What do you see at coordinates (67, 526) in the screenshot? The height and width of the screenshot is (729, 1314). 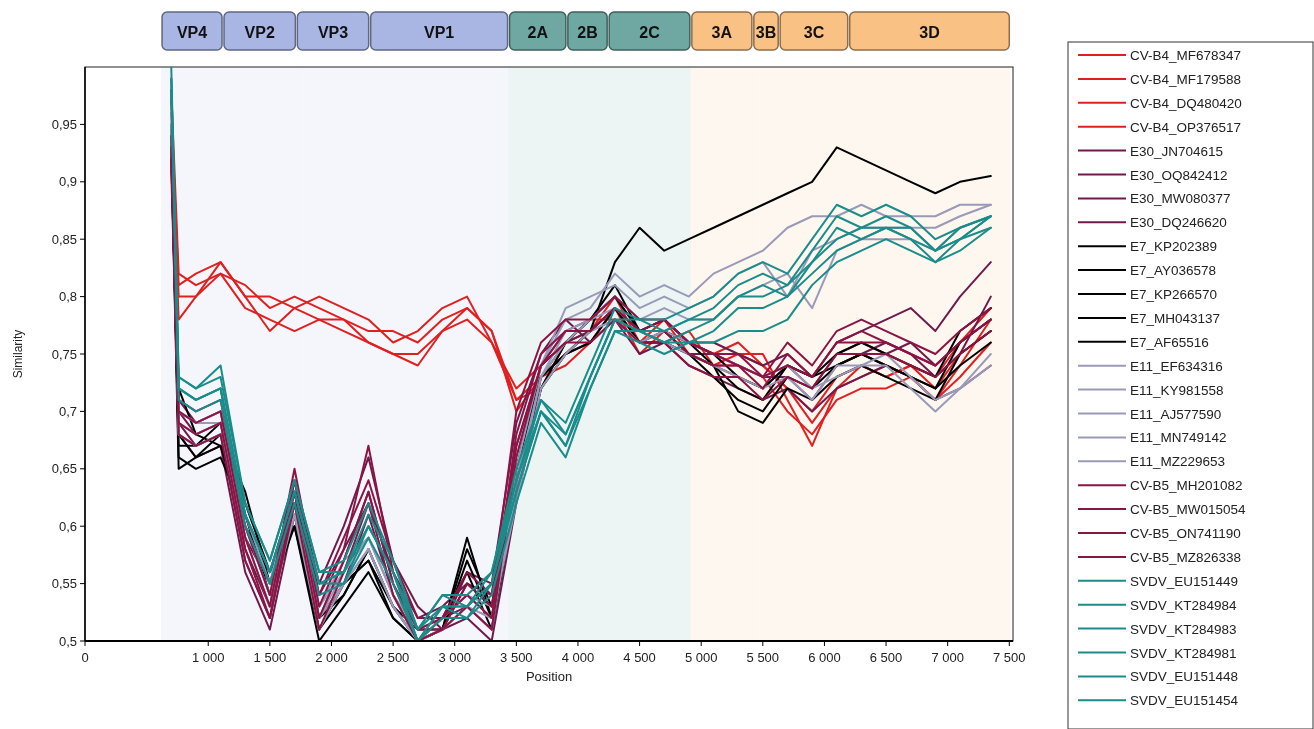 I see `y-tick-label: 0,6` at bounding box center [67, 526].